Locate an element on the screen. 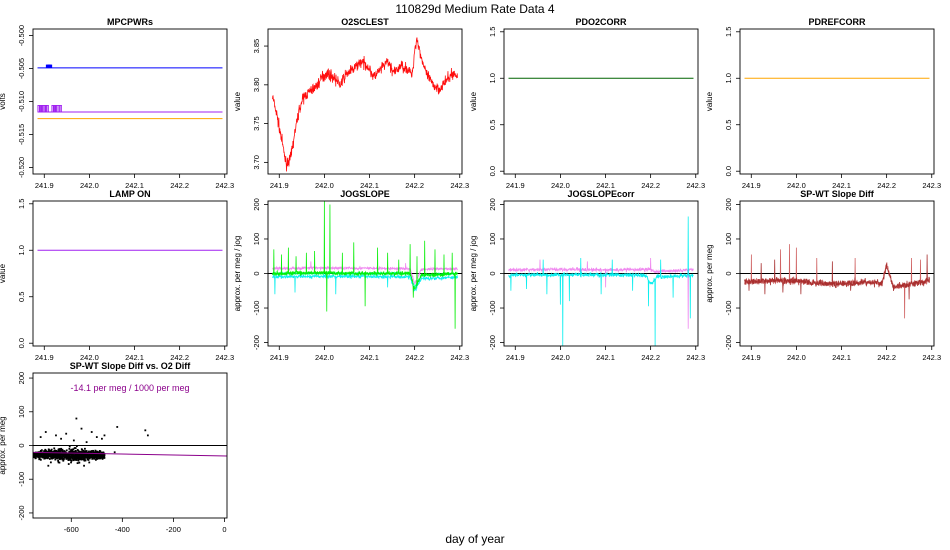 Image resolution: width=950 pixels, height=550 pixels. x-tick-label: 0 is located at coordinates (224, 529).